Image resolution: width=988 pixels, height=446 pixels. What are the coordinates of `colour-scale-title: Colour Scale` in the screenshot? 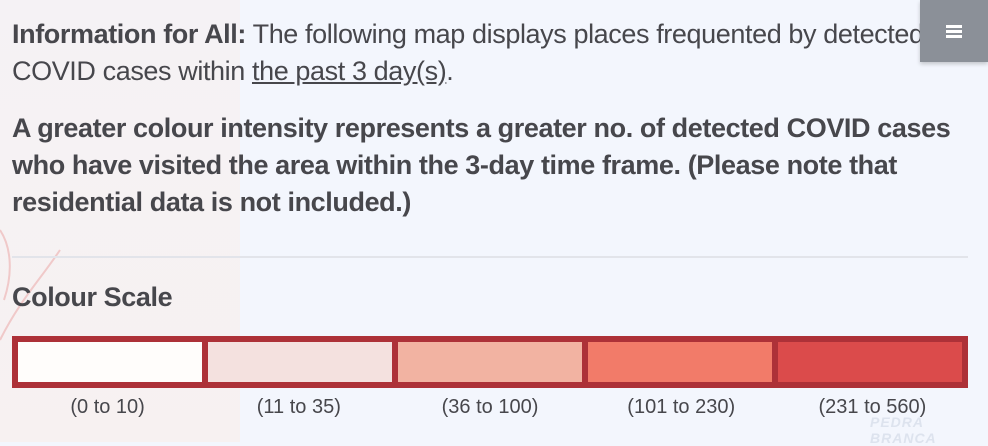 It's located at (92, 297).